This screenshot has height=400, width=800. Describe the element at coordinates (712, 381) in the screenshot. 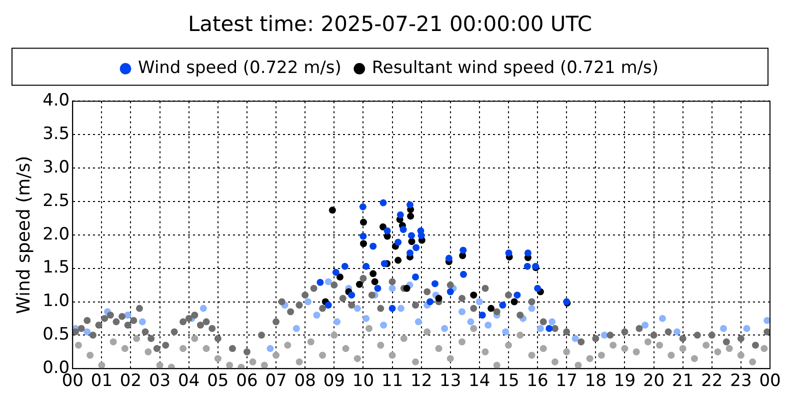

I see `x-tick-label: 22` at that location.